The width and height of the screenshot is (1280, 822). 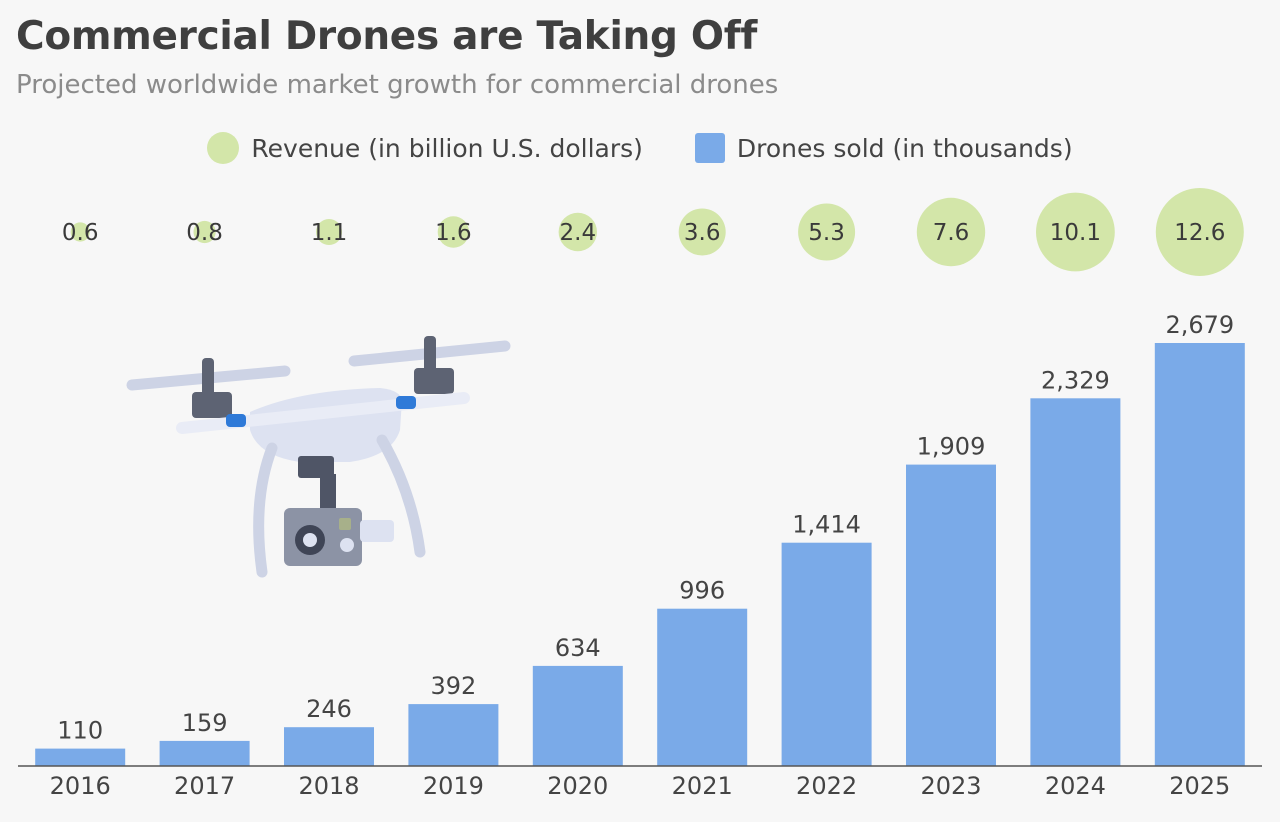 What do you see at coordinates (709, 148) in the screenshot?
I see `legend-drones-swatch` at bounding box center [709, 148].